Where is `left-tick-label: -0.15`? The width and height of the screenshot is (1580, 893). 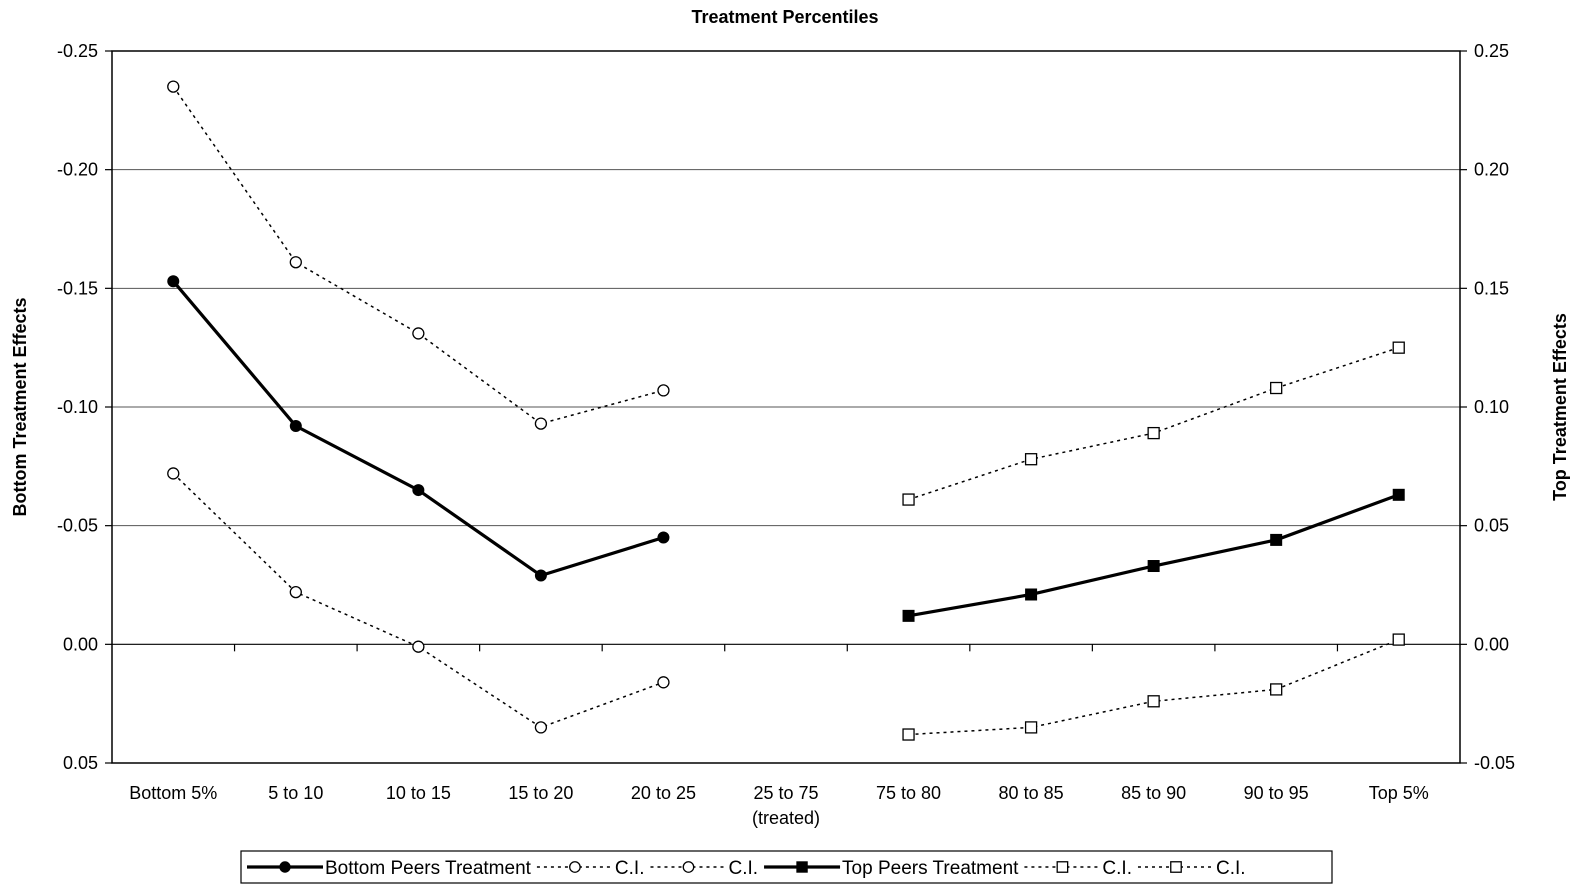 left-tick-label: -0.15 is located at coordinates (77, 288).